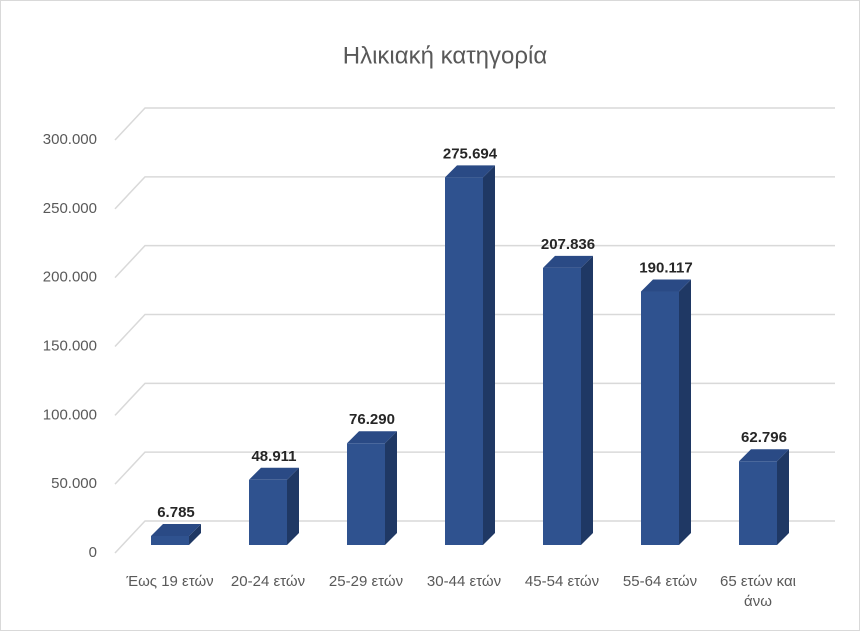 Image resolution: width=860 pixels, height=631 pixels. I want to click on y-tick-label: 50.000, so click(74, 483).